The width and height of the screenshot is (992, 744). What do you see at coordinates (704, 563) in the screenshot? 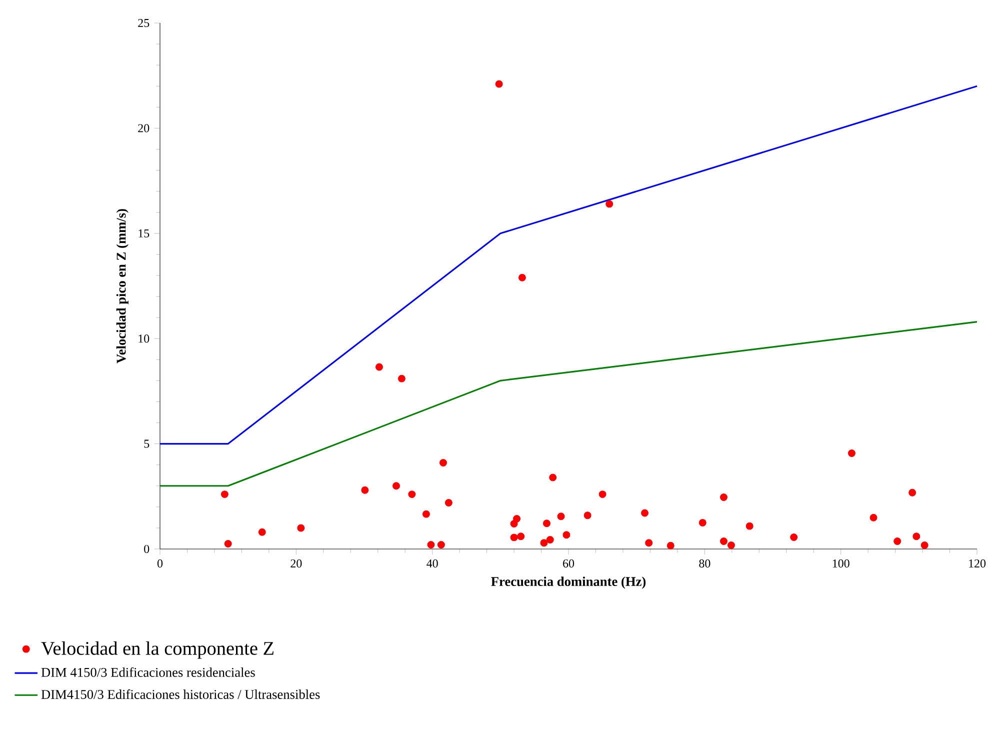
I see `x-tick-label: 80` at bounding box center [704, 563].